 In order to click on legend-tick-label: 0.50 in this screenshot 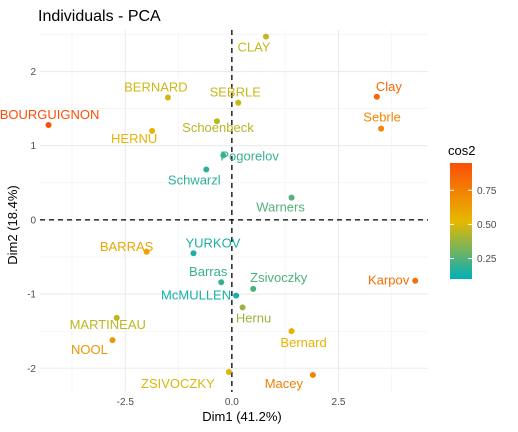, I will do `click(487, 225)`.